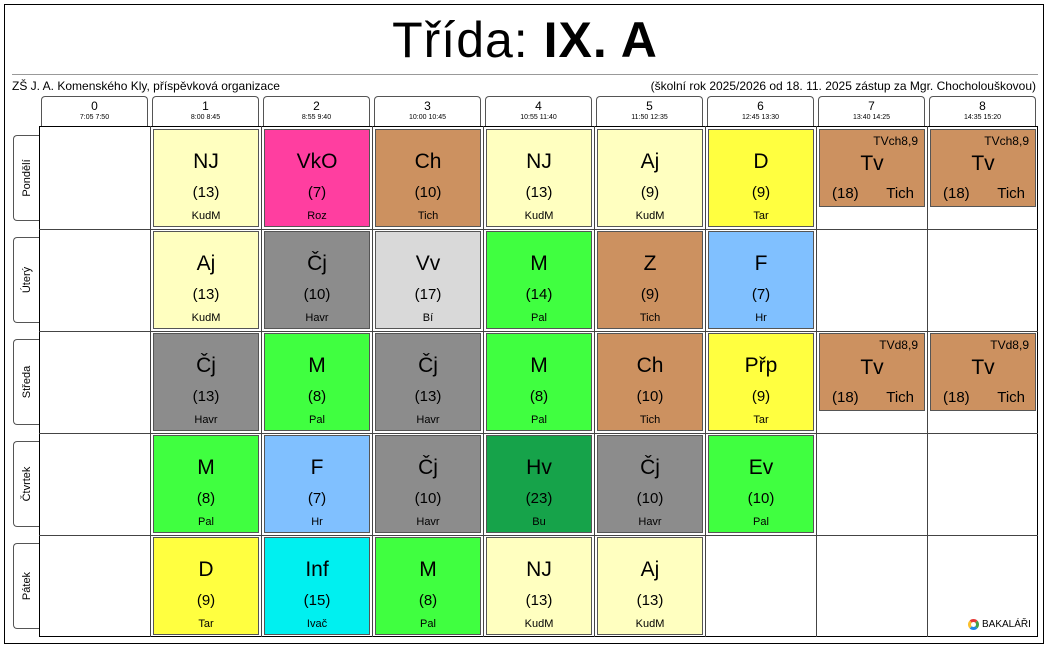  I want to click on lesson-cell: Hv (23) Bu, so click(539, 484).